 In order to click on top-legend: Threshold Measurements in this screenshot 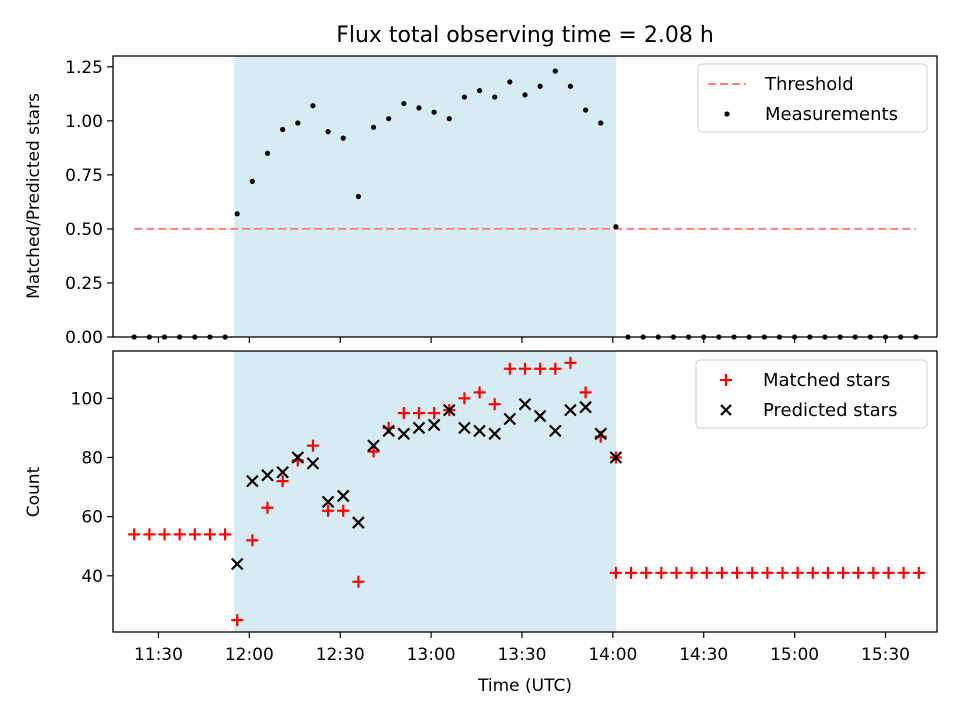, I will do `click(812, 98)`.